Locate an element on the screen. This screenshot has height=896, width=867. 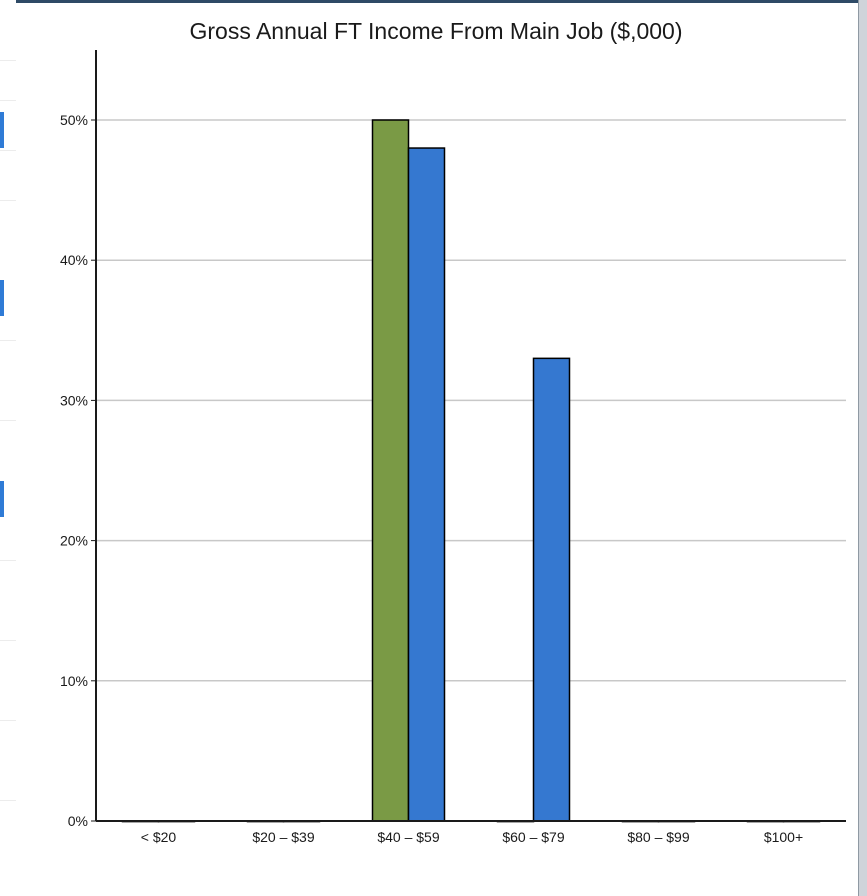
y-tick-label: 40% is located at coordinates (74, 260).